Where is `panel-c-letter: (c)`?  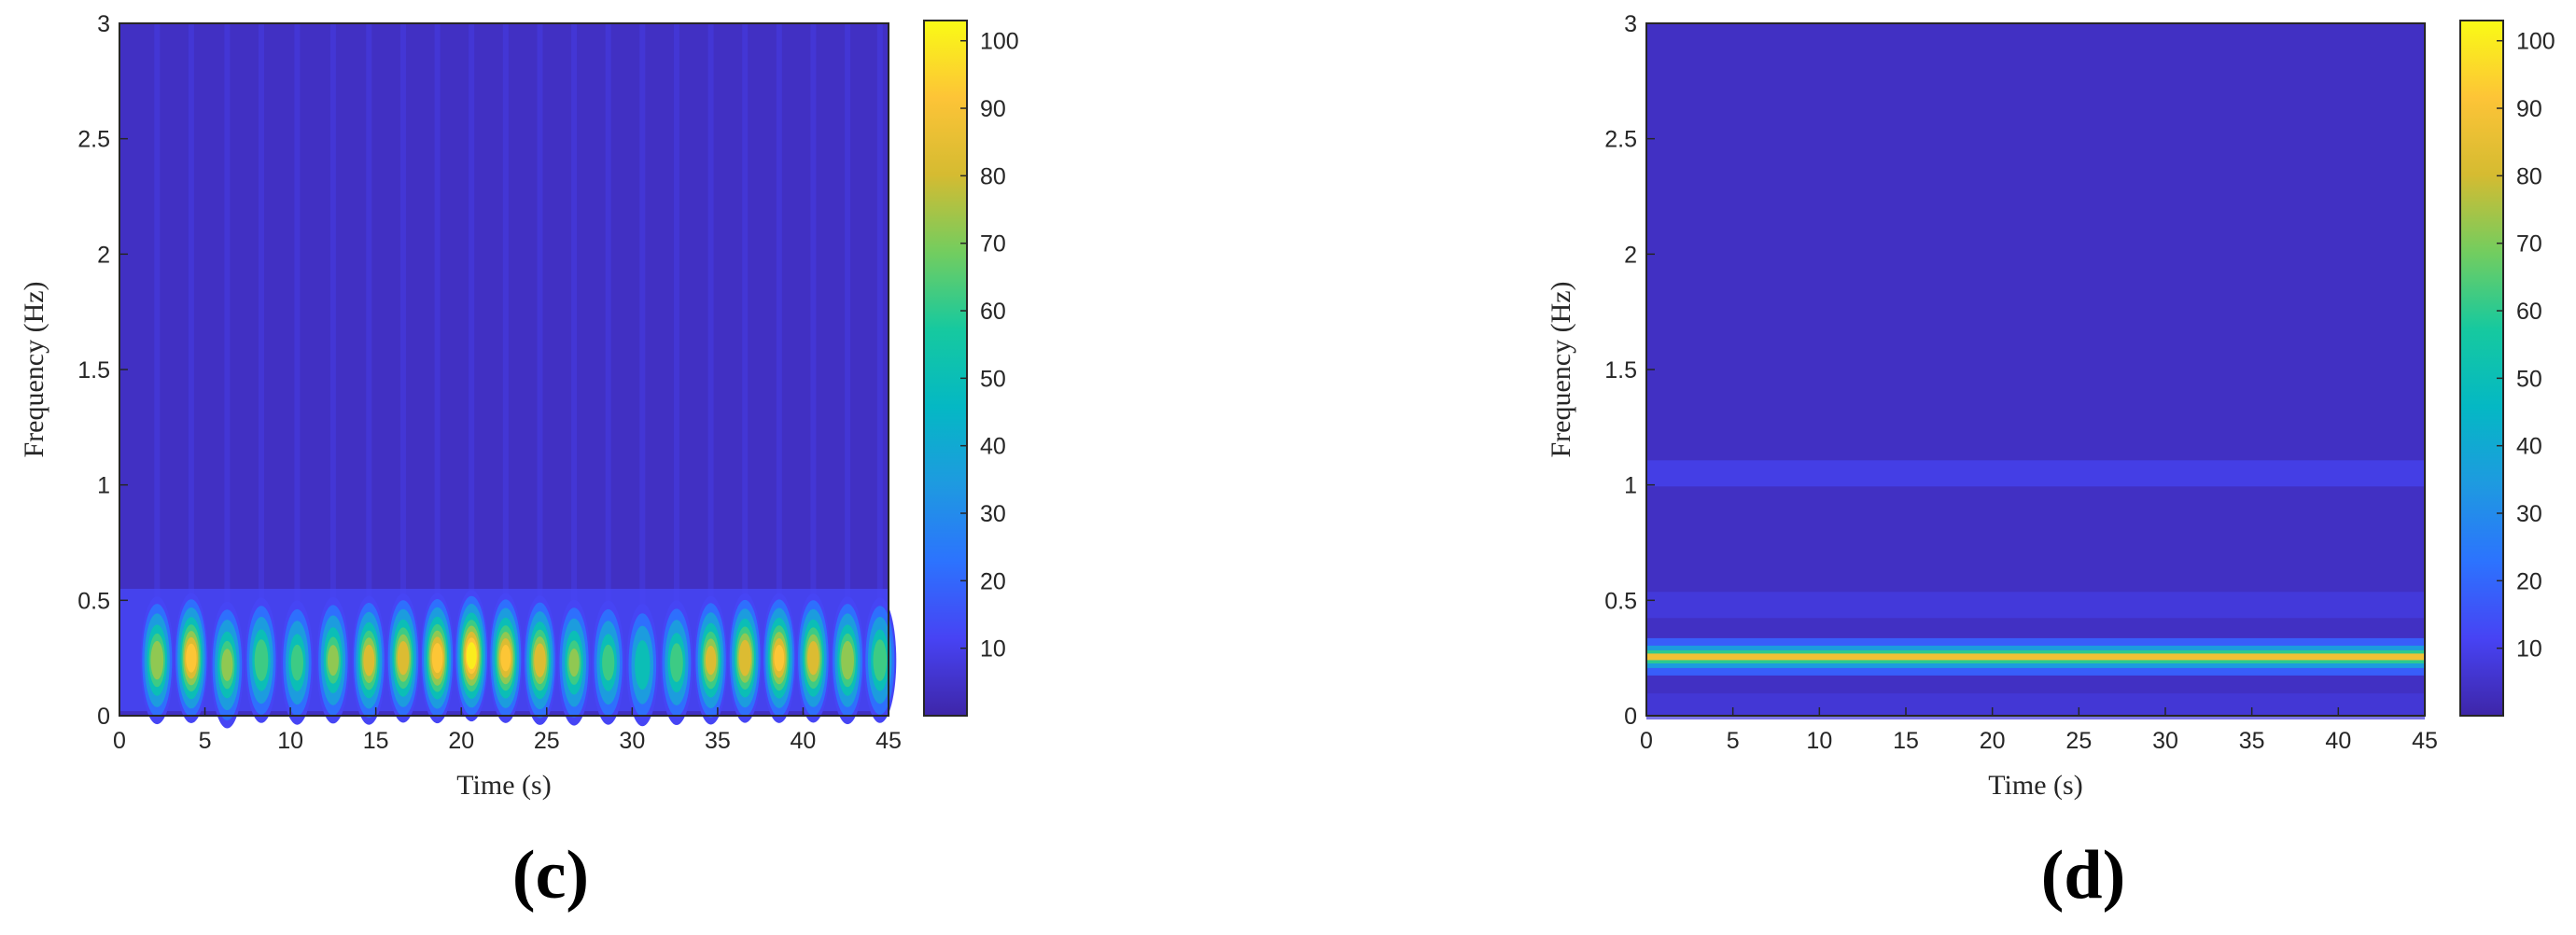
panel-c-letter: (c) is located at coordinates (550, 876).